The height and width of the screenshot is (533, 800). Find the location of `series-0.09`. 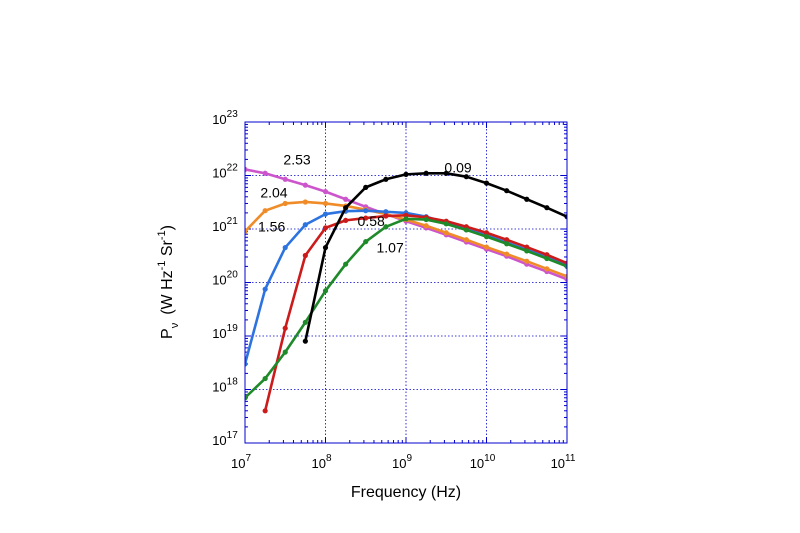

series-0.09 is located at coordinates (434, 257).